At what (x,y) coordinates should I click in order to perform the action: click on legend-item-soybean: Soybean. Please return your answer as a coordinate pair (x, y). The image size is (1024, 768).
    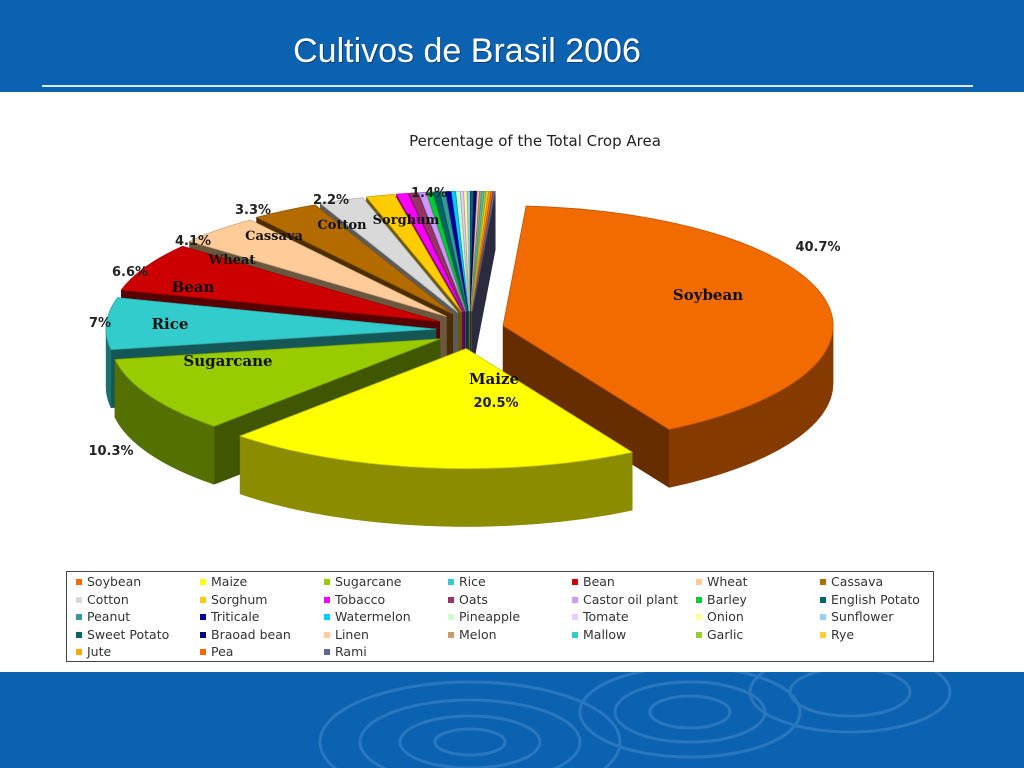
    Looking at the image, I should click on (105, 581).